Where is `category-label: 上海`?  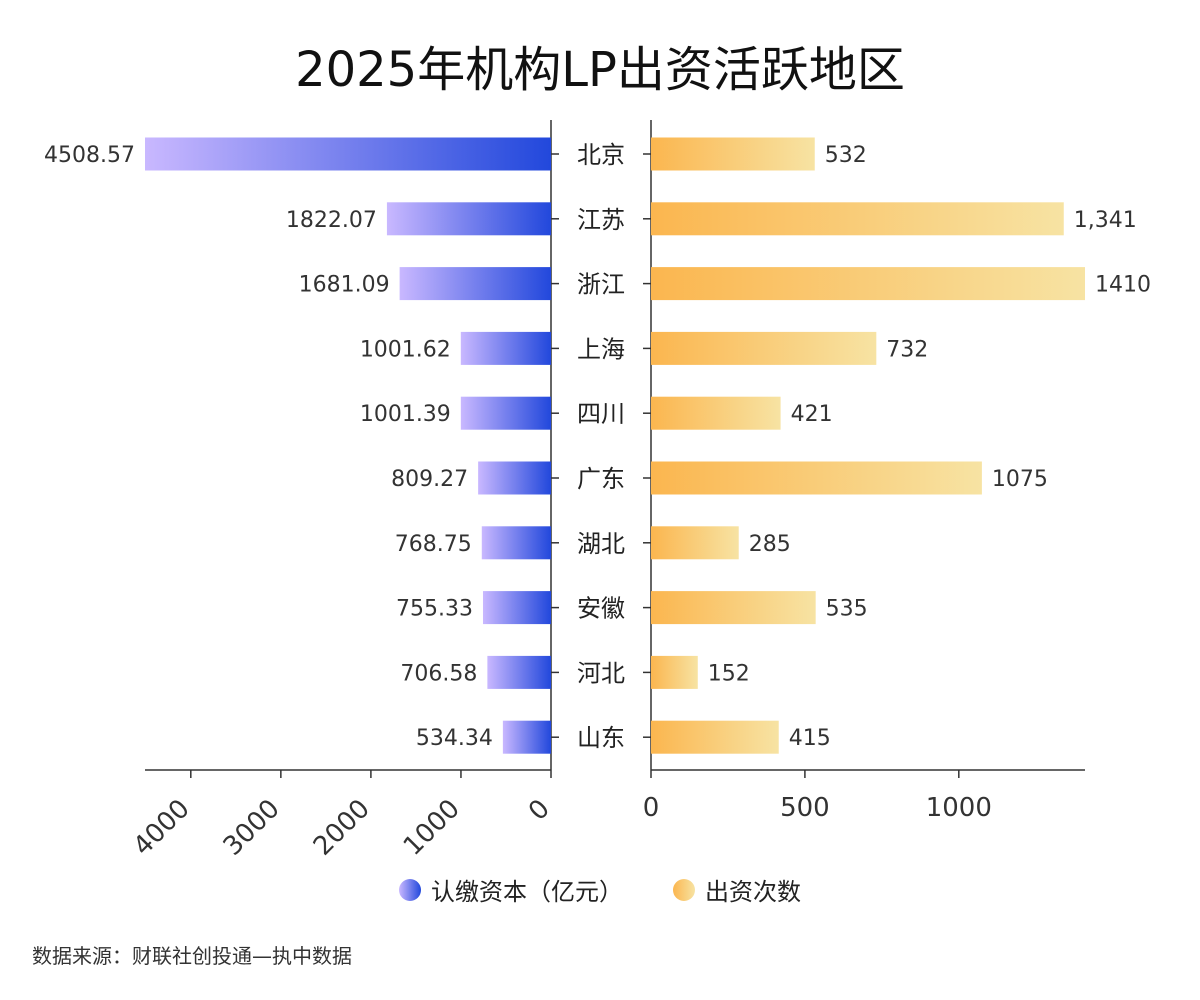
category-label: 上海 is located at coordinates (601, 349).